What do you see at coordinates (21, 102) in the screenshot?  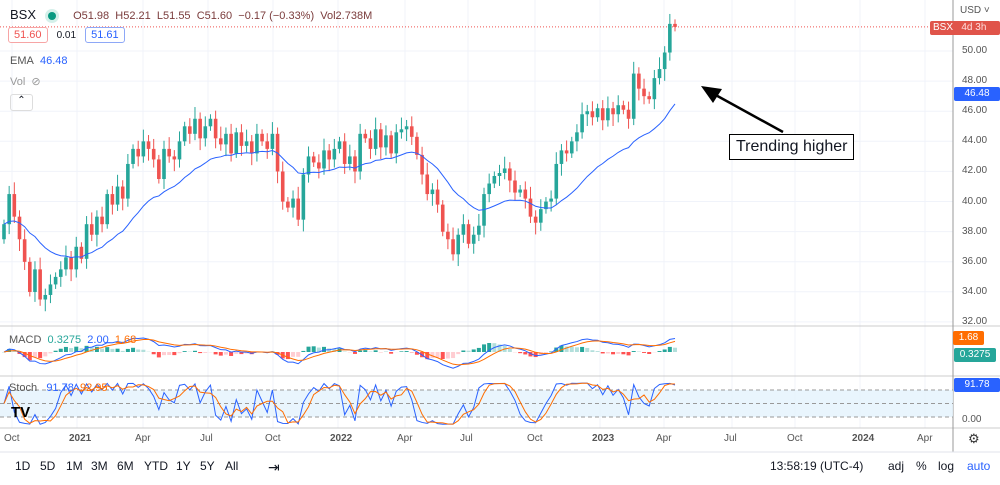 I see `collapse-legend-button: ⌃` at bounding box center [21, 102].